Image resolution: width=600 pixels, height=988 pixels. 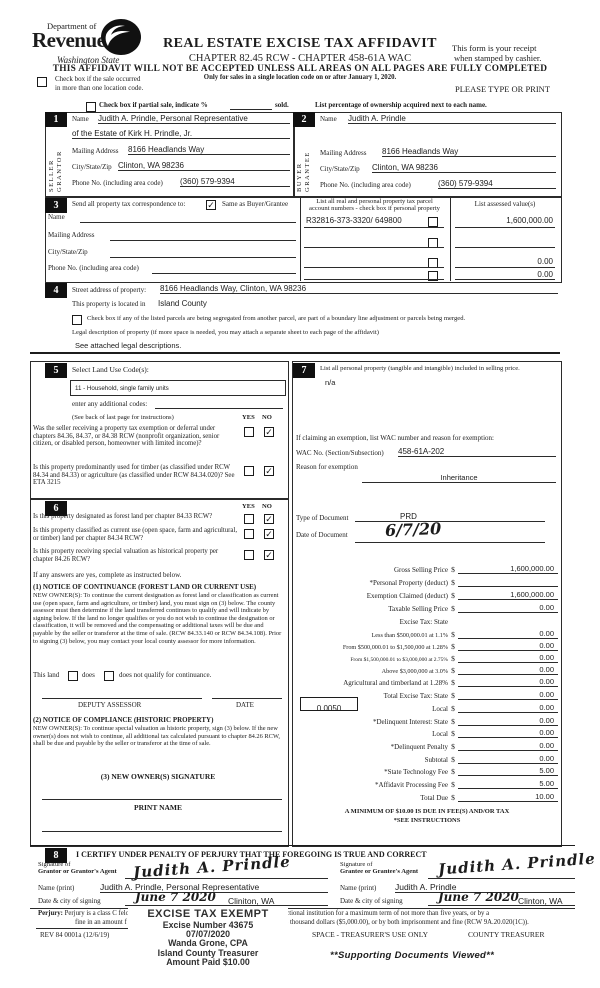 I want to click on section-5-number: 5, so click(x=56, y=370).